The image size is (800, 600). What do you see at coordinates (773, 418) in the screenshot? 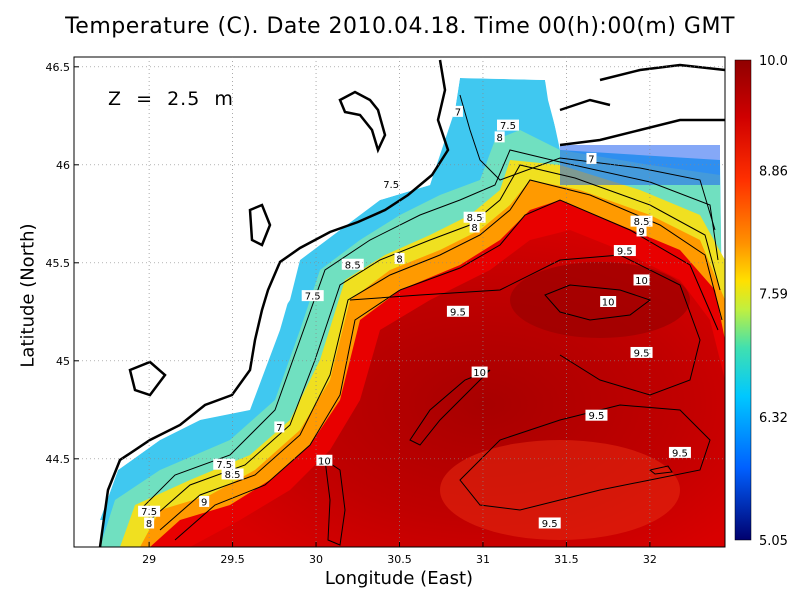
I see `colorbar-tick-label: 6.32` at bounding box center [773, 418].